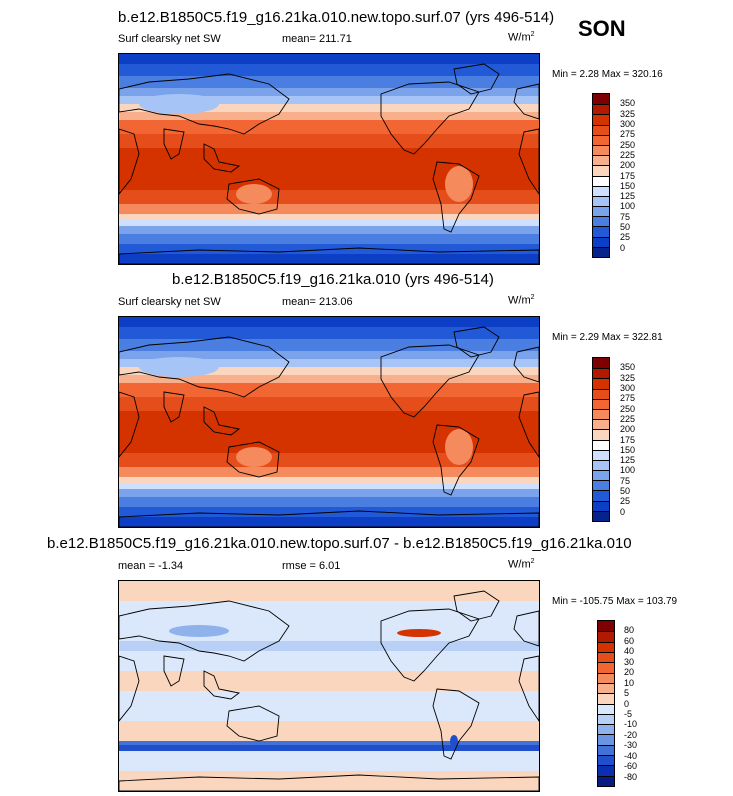 The image size is (733, 796). I want to click on colorbar-tick-label: 0, so click(623, 247).